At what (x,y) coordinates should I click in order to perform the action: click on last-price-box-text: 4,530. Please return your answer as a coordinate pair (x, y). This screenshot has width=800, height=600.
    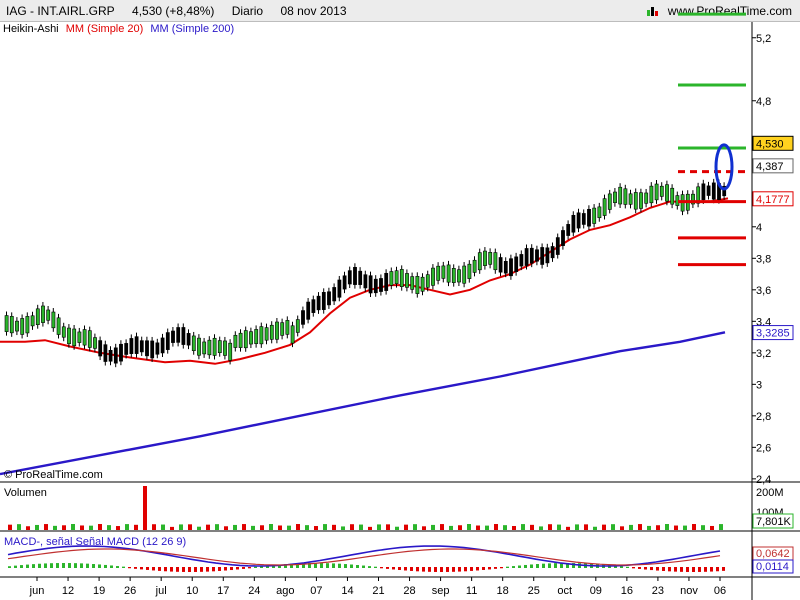
    Looking at the image, I should click on (770, 144).